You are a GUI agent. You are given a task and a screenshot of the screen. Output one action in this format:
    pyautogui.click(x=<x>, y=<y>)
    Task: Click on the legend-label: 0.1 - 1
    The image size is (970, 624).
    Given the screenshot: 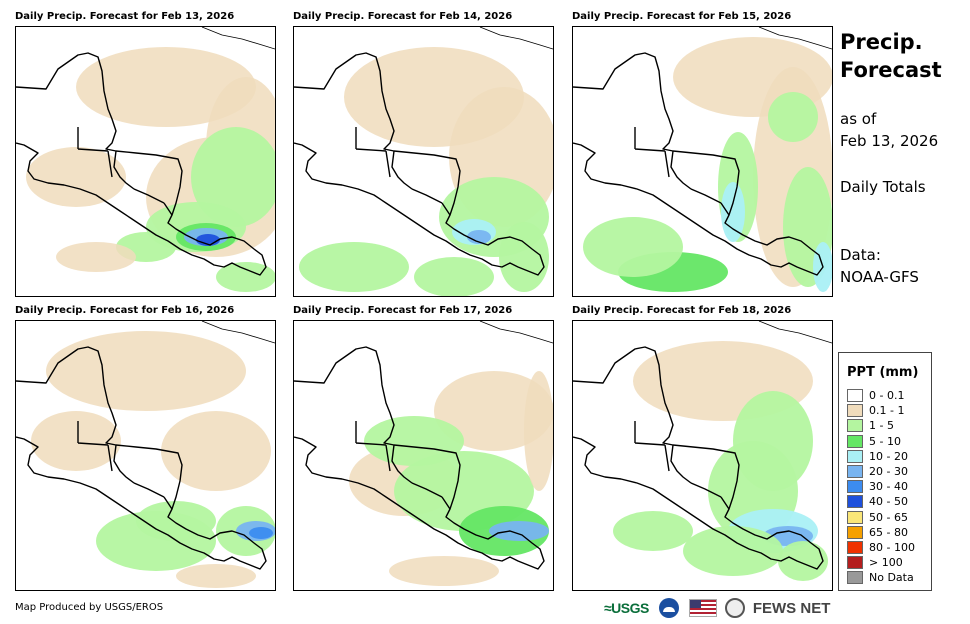 What is the action you would take?
    pyautogui.click(x=887, y=411)
    